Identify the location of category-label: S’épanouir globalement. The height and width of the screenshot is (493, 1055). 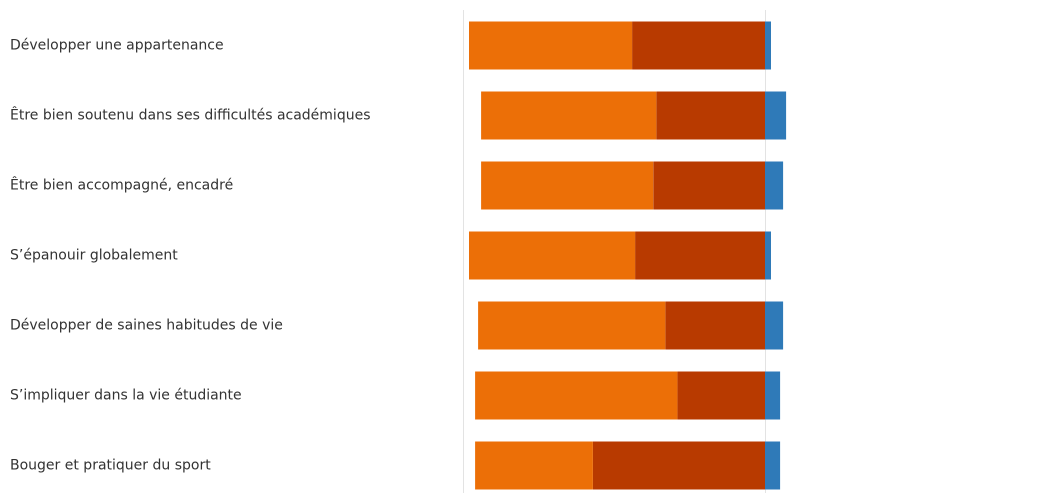
(94, 256).